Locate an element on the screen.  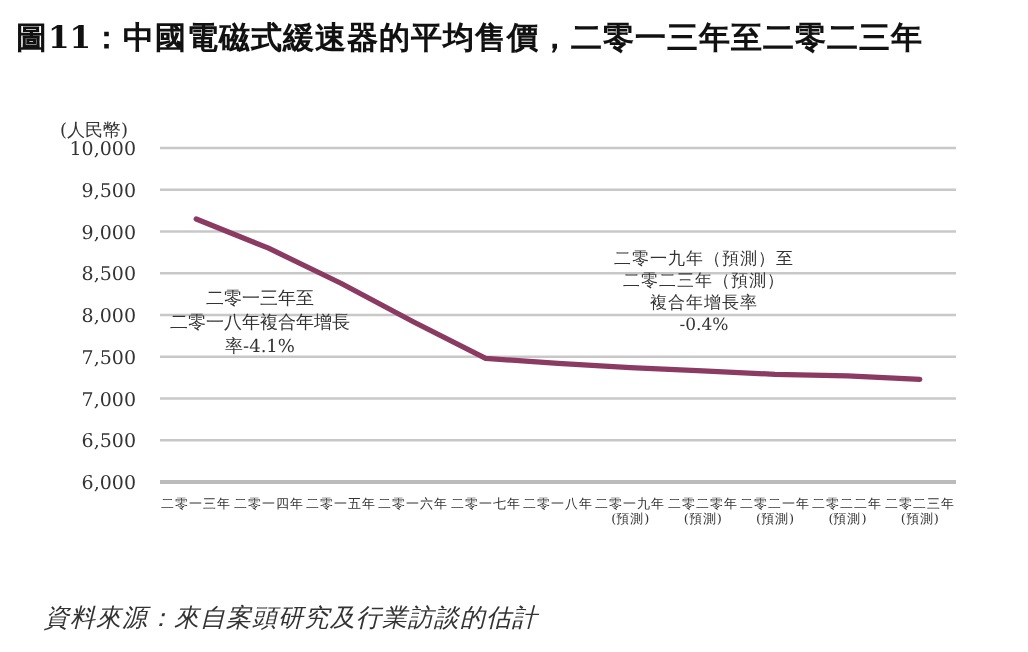
ytick: 8,000 is located at coordinates (108, 317).